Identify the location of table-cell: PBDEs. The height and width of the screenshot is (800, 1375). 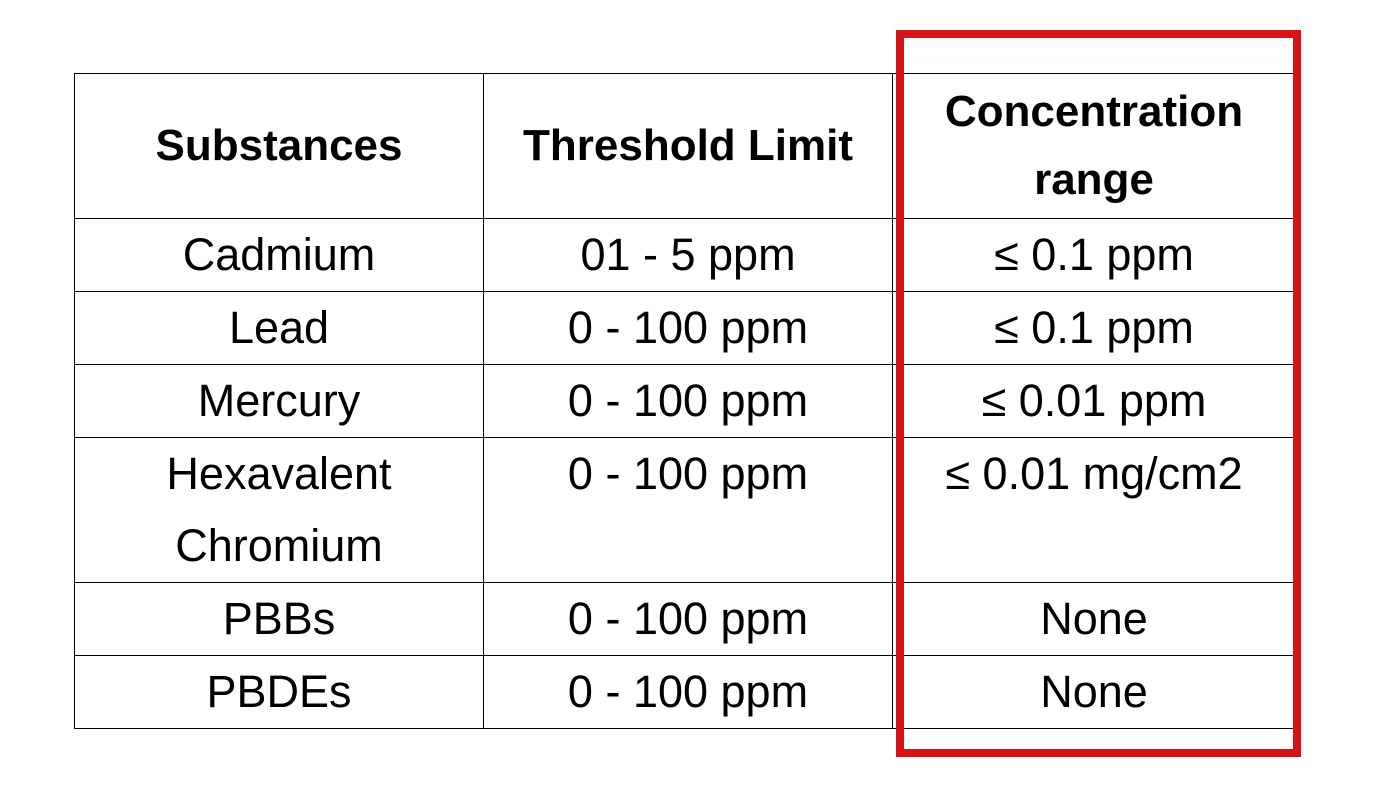
(279, 692).